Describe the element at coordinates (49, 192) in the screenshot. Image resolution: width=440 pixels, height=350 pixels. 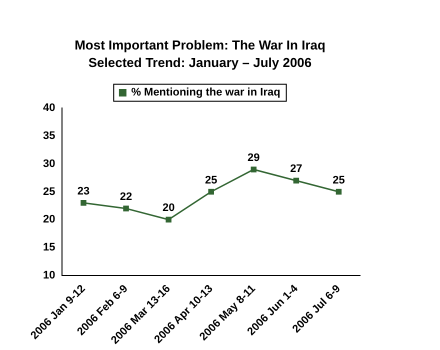
I see `y-tick-label: 25` at that location.